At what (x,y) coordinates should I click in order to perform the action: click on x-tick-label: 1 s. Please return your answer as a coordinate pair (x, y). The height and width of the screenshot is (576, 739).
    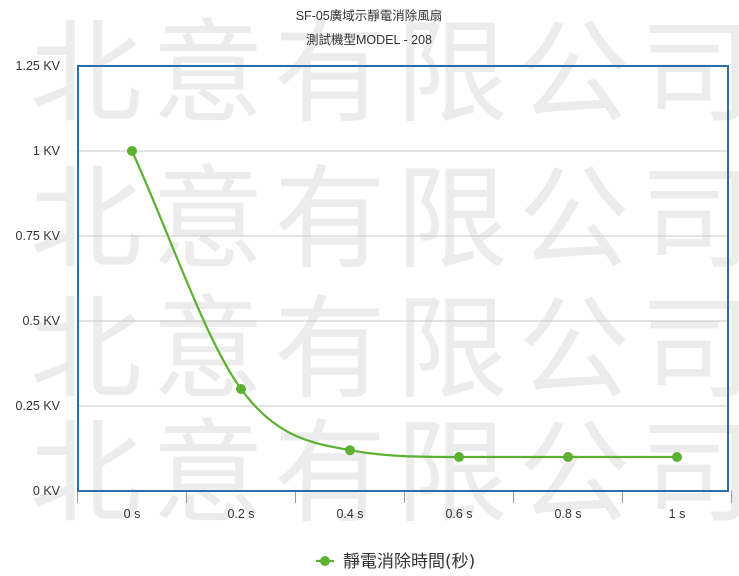
    Looking at the image, I should click on (677, 514).